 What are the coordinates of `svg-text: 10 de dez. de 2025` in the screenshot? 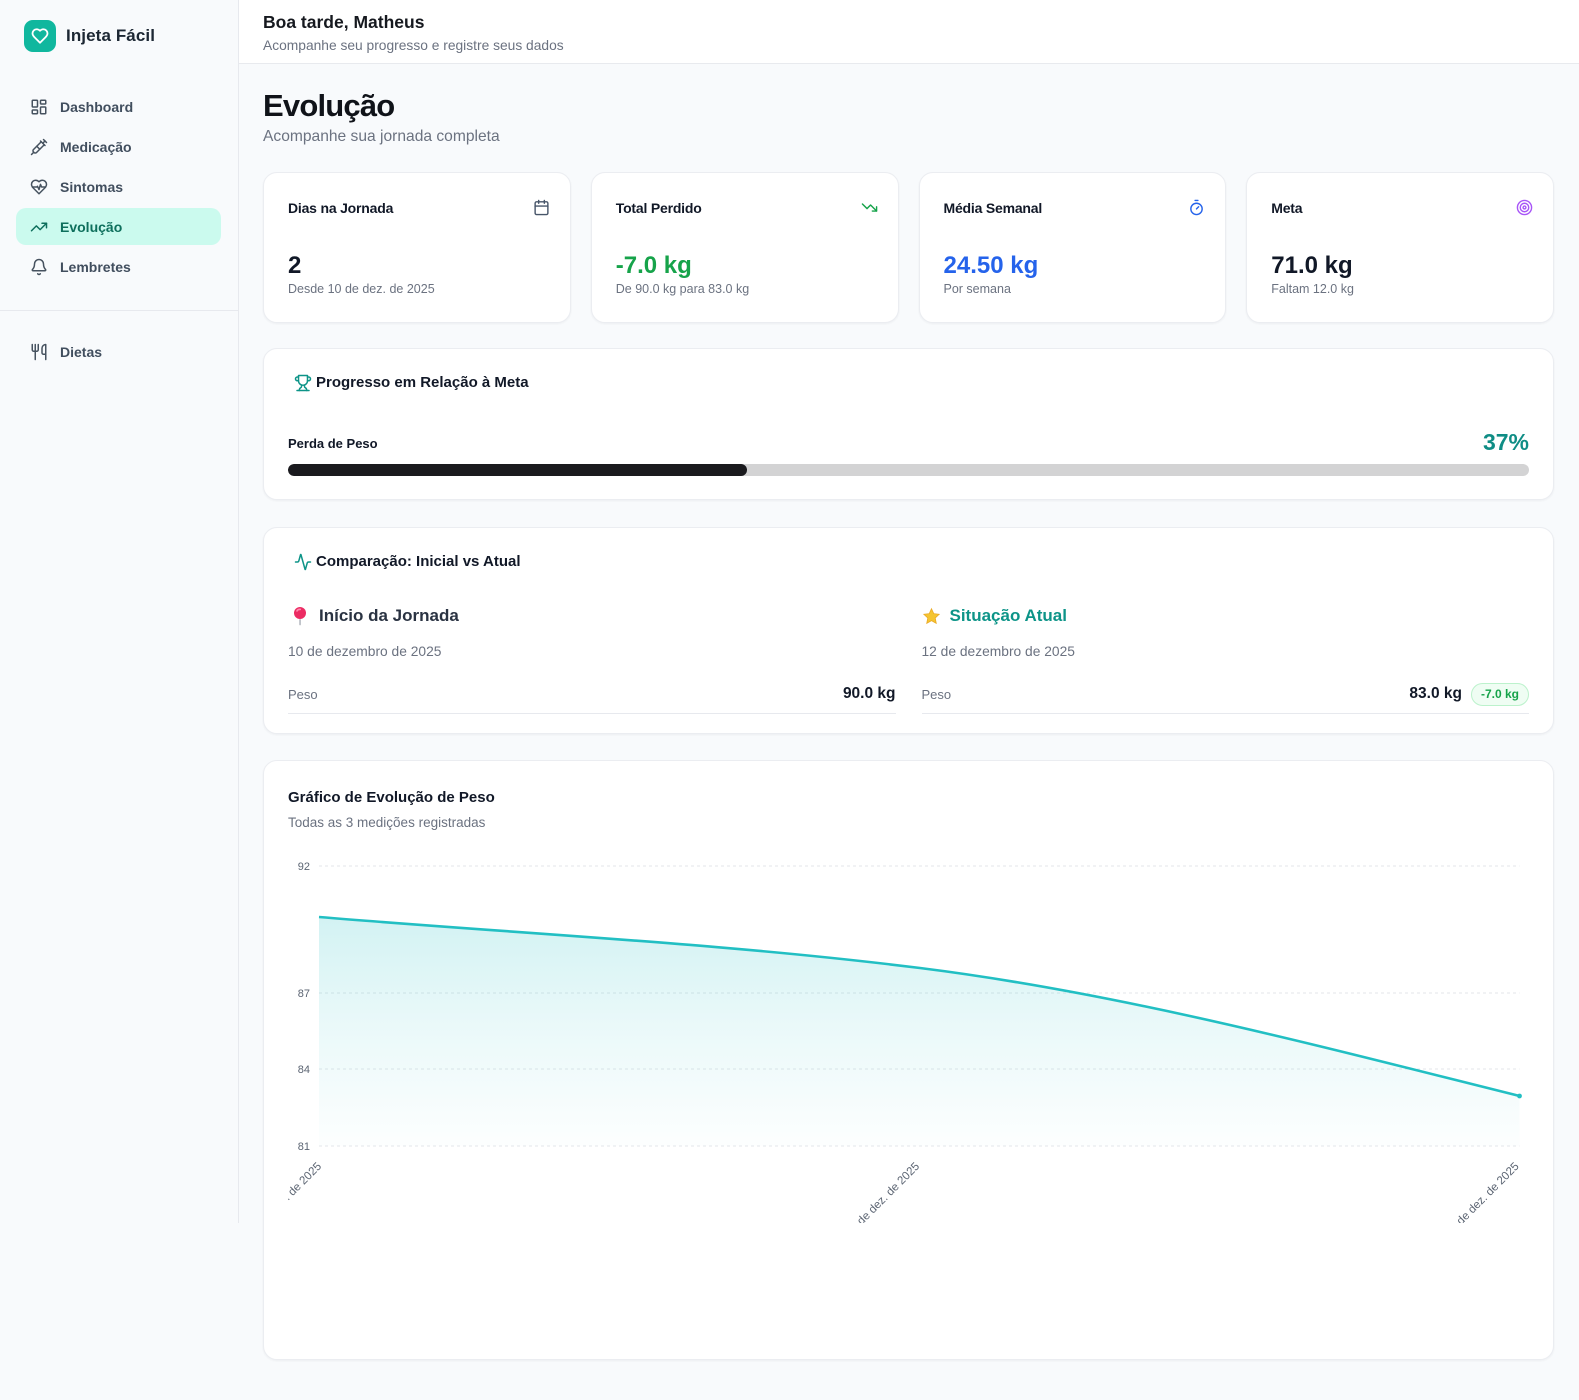 It's located at (306, 1192).